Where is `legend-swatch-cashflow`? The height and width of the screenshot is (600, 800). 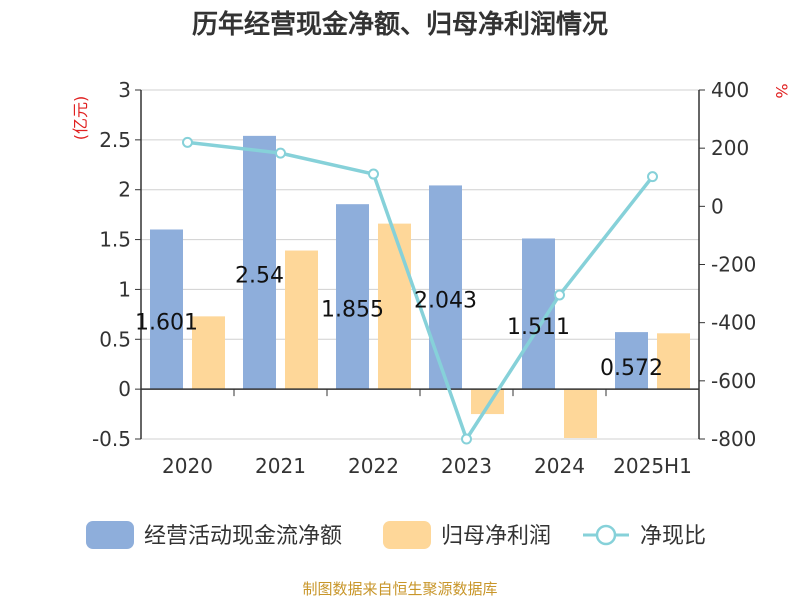 legend-swatch-cashflow is located at coordinates (110, 535).